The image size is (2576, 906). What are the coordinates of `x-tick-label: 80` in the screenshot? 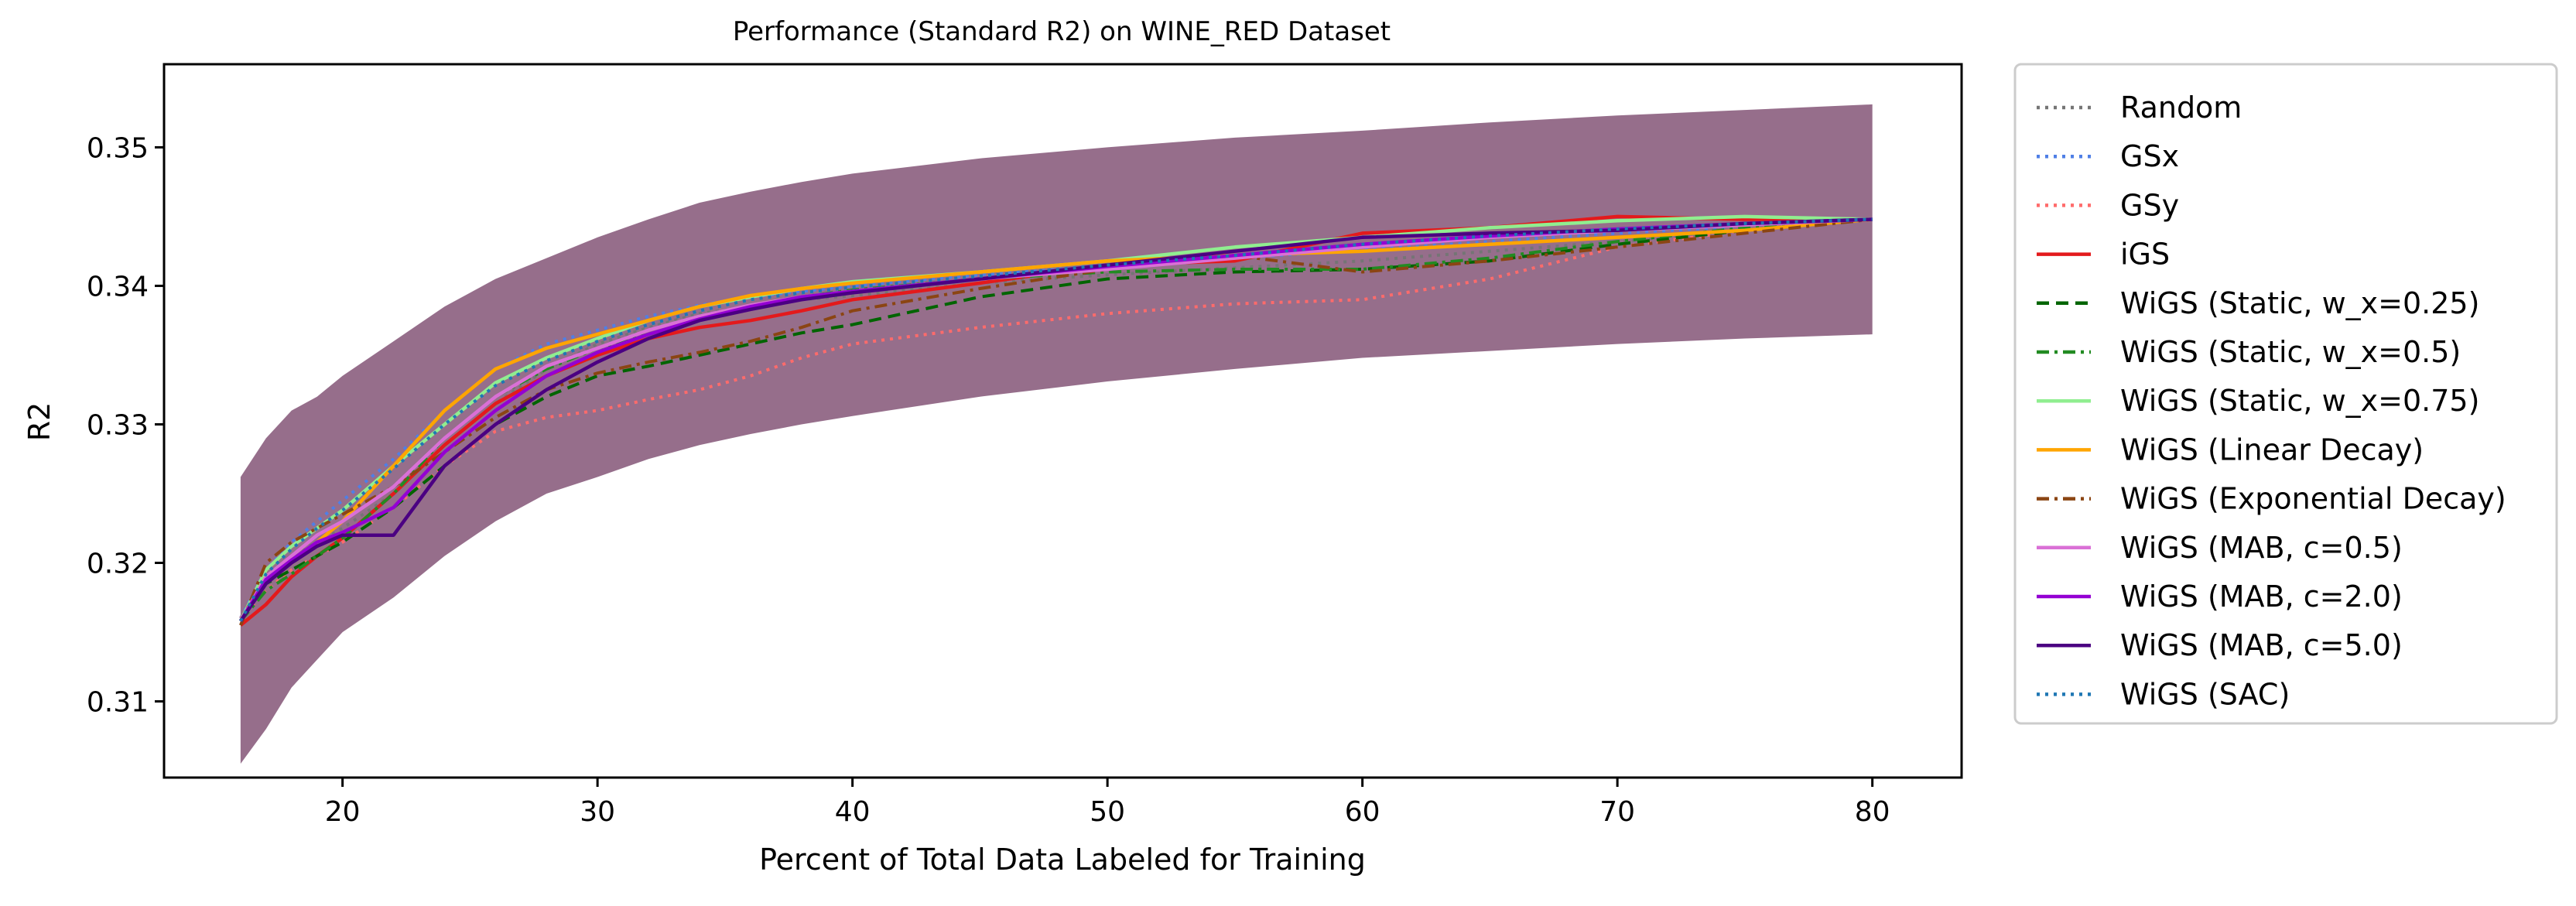 It's located at (1873, 812).